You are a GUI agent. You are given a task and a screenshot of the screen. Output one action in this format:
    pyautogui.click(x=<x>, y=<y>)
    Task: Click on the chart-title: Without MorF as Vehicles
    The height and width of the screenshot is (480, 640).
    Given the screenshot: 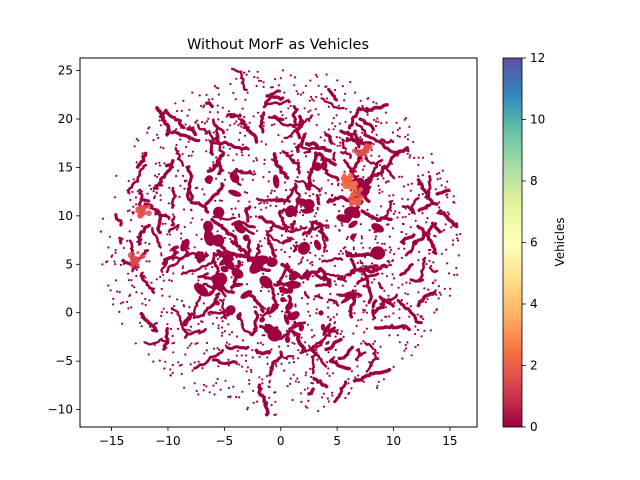 What is the action you would take?
    pyautogui.click(x=278, y=45)
    